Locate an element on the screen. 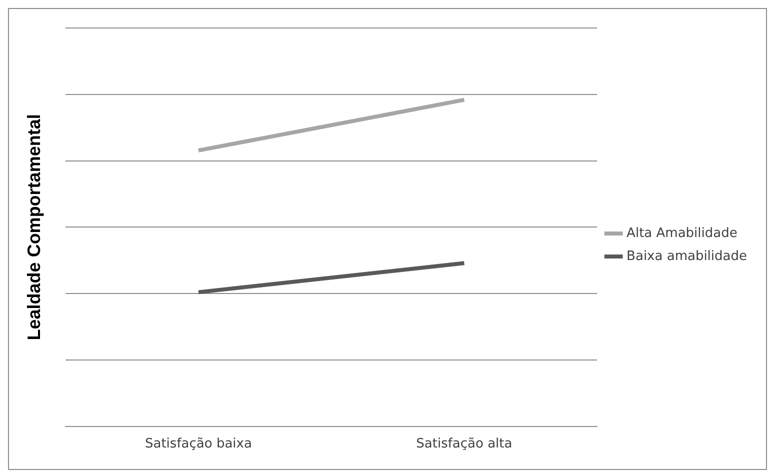 The width and height of the screenshot is (777, 472). legend-label: Baixa amabilidade is located at coordinates (687, 256).